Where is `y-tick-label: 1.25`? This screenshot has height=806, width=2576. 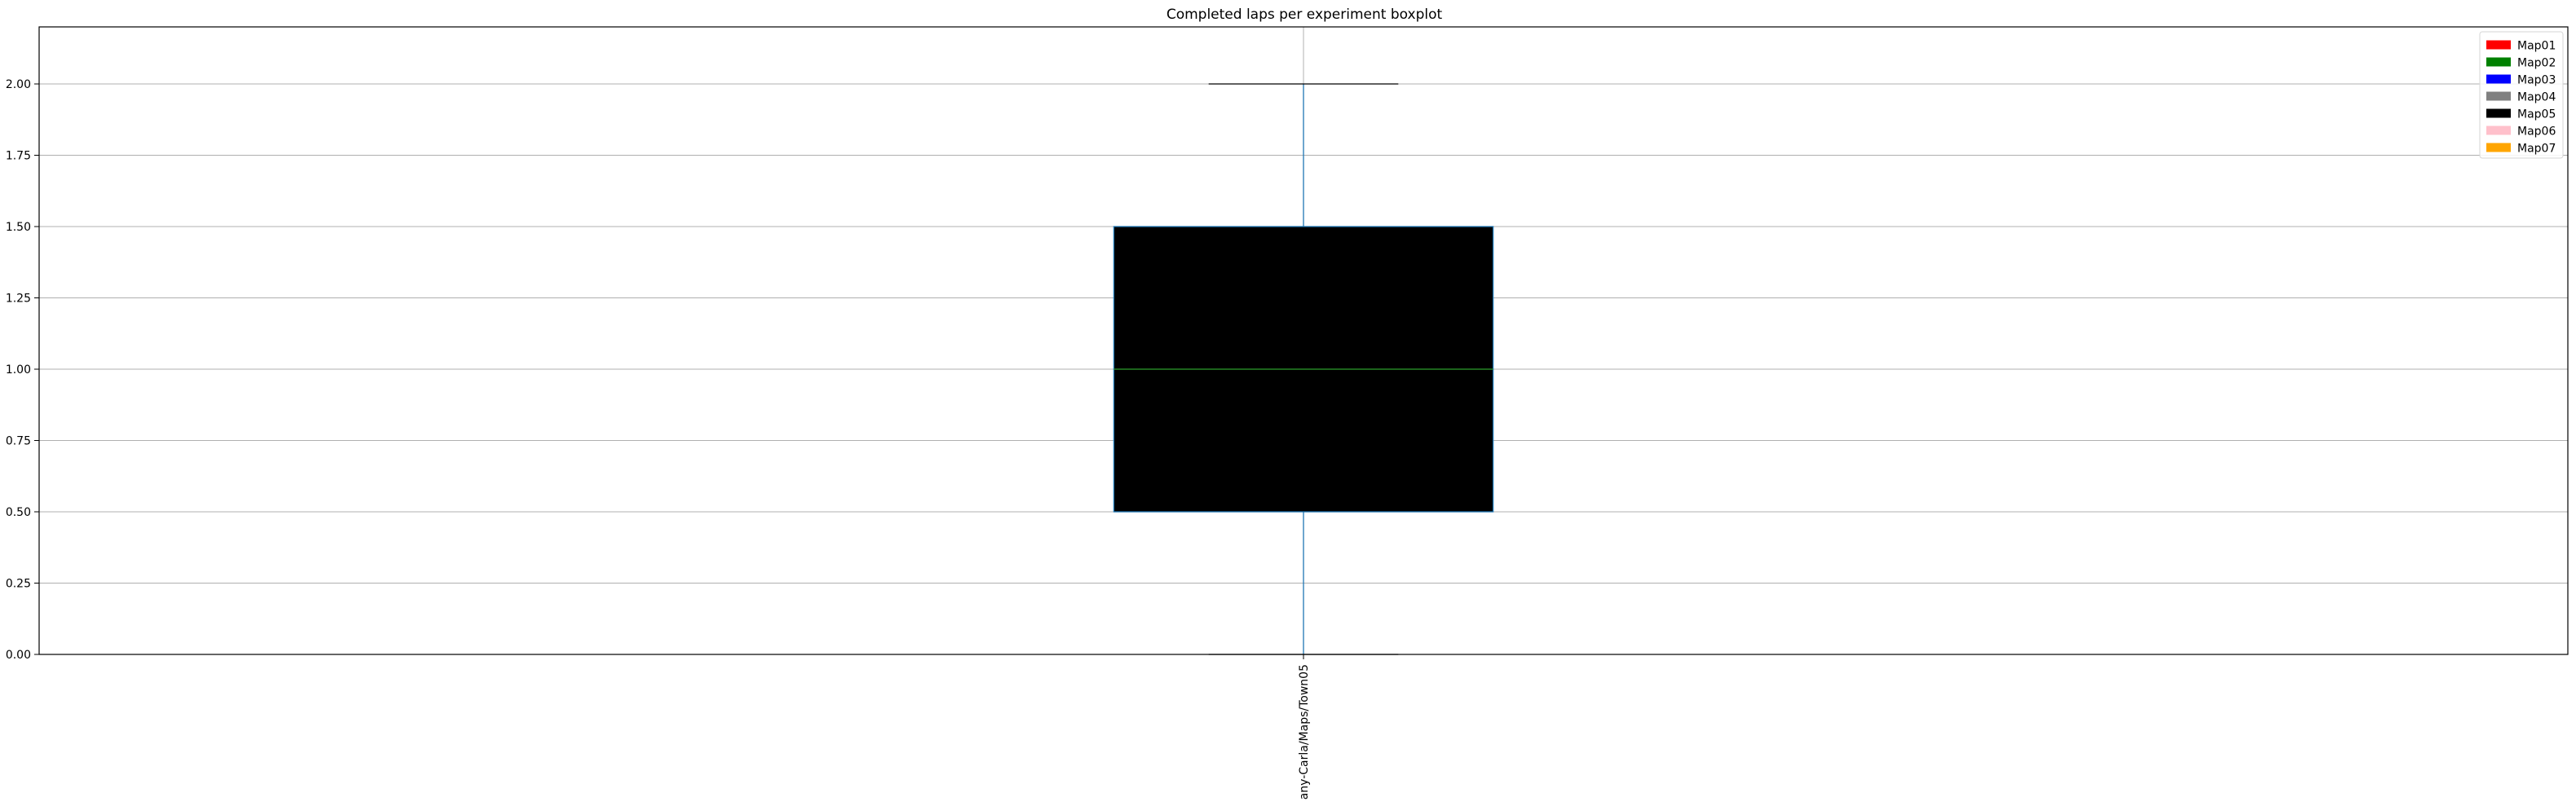 y-tick-label: 1.25 is located at coordinates (18, 299).